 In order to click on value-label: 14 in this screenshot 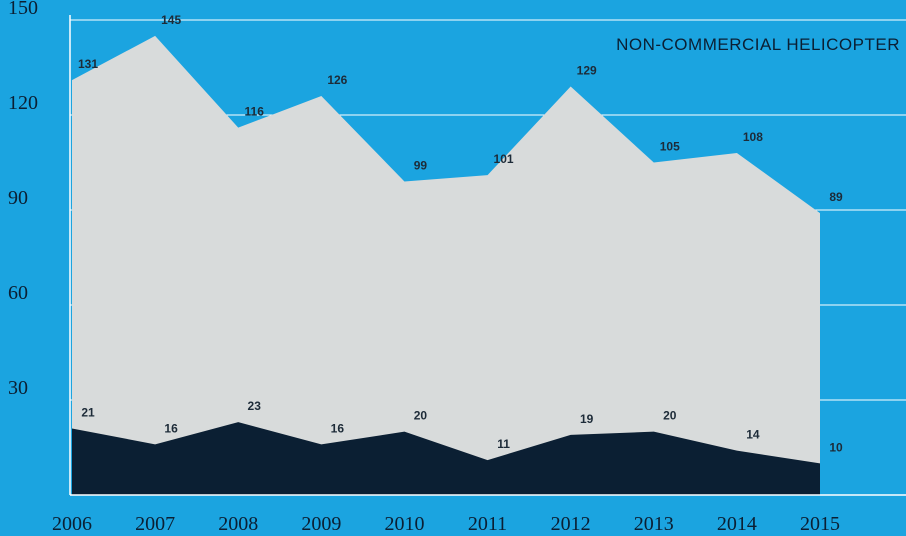, I will do `click(753, 435)`.